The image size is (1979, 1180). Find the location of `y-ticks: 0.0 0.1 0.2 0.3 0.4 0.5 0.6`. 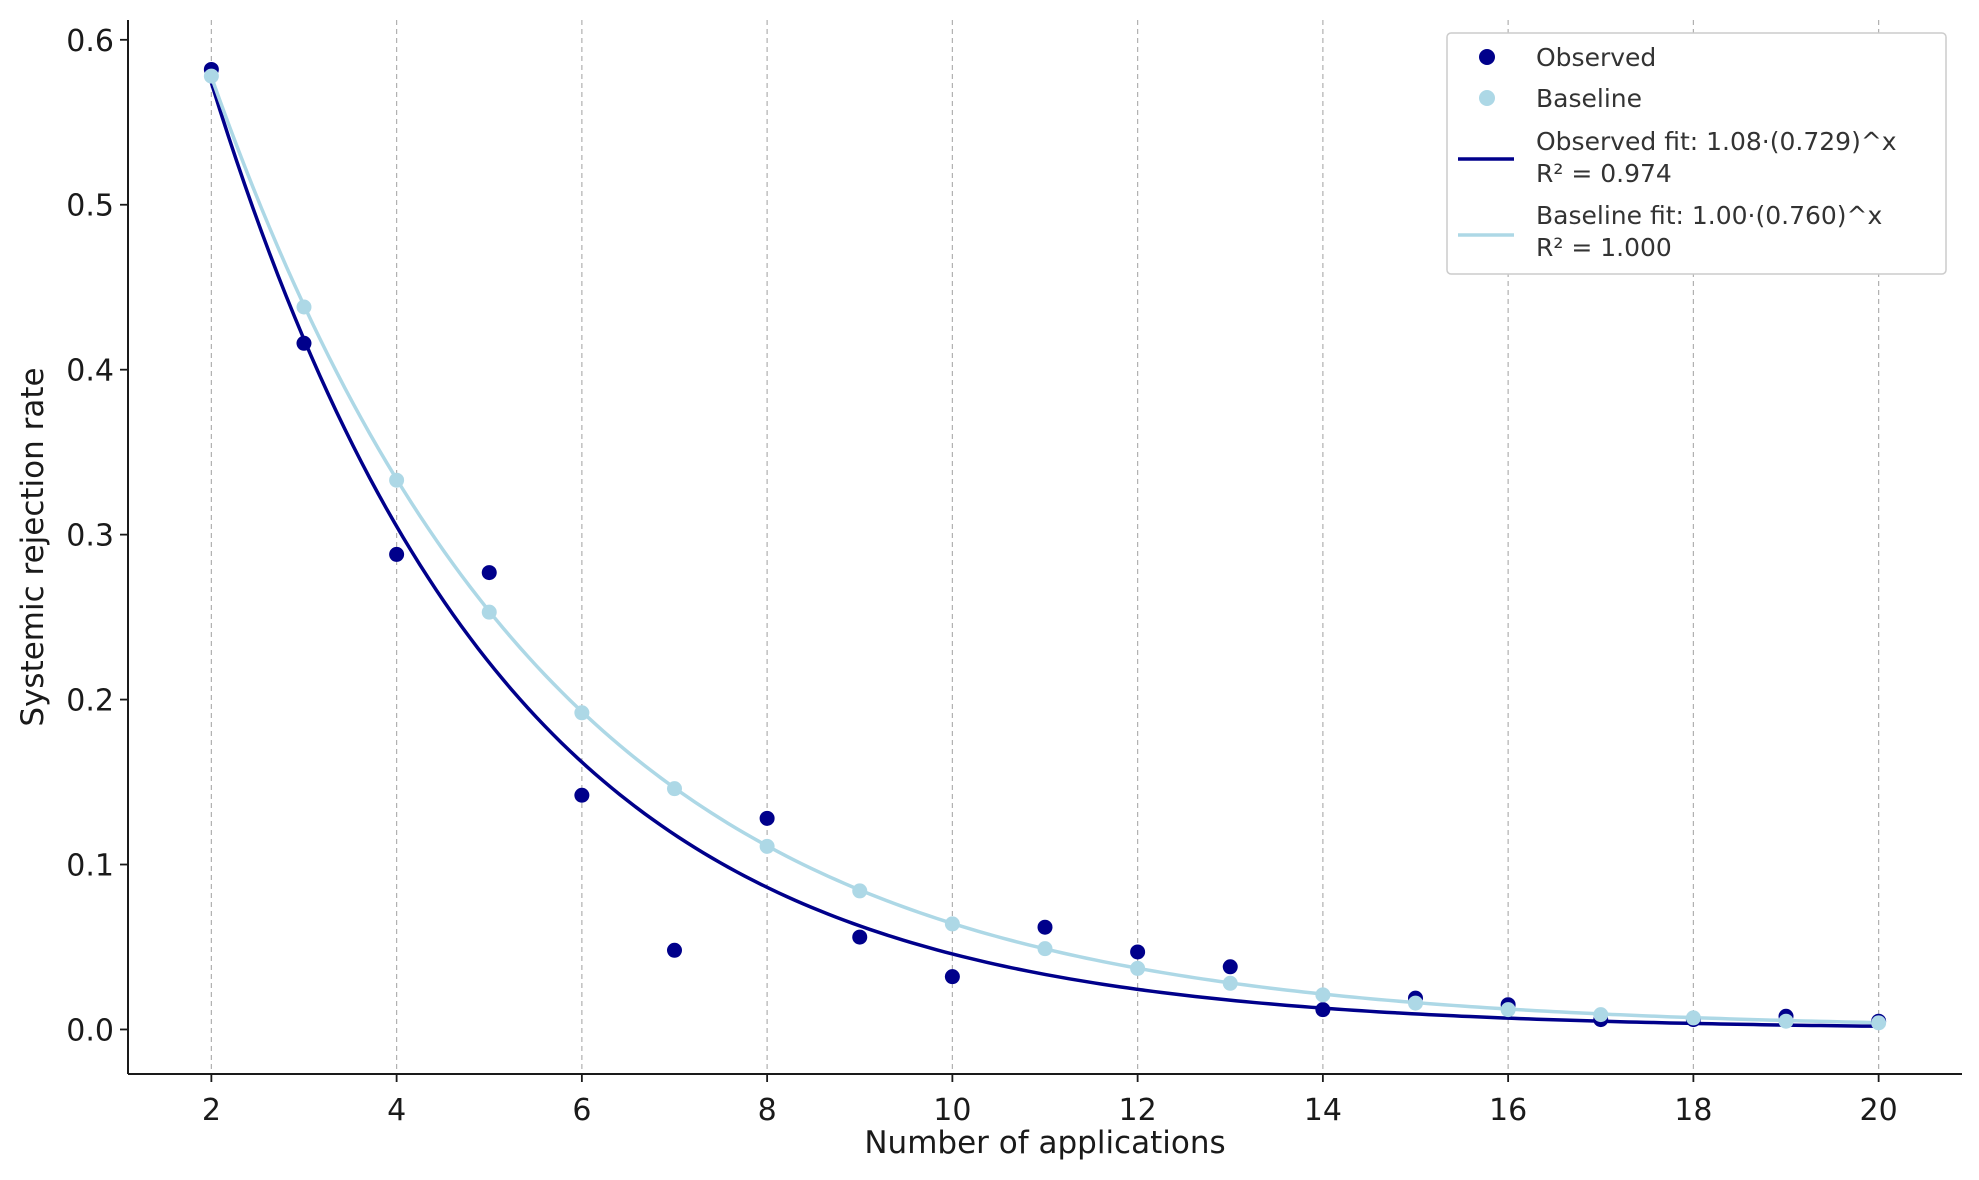

y-ticks: 0.0 0.1 0.2 0.3 0.4 0.5 0.6 is located at coordinates (97, 536).